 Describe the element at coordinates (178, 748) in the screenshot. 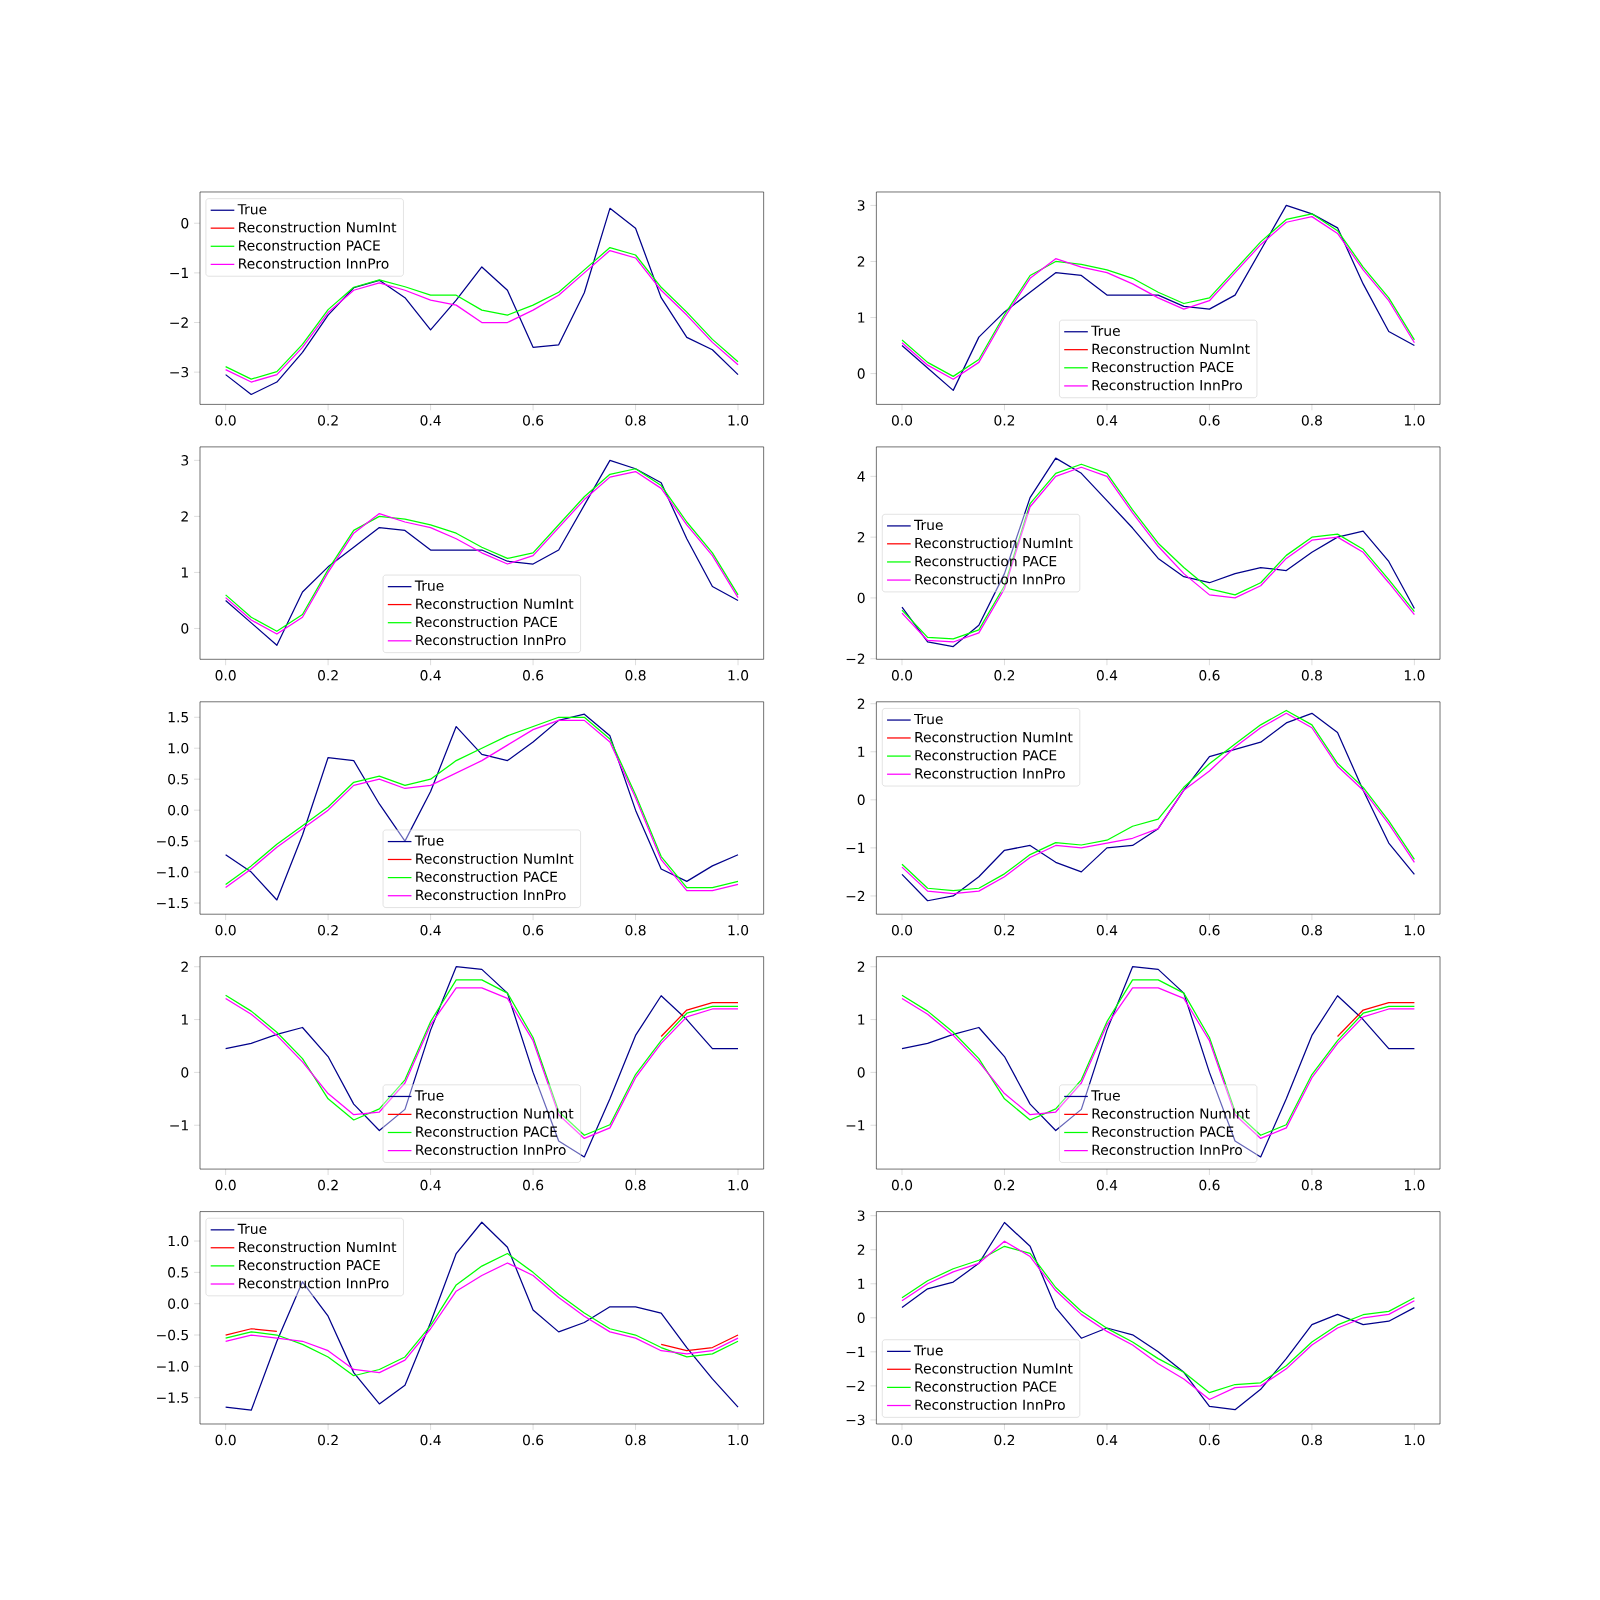

I see `y-tick-label: 1.0` at that location.